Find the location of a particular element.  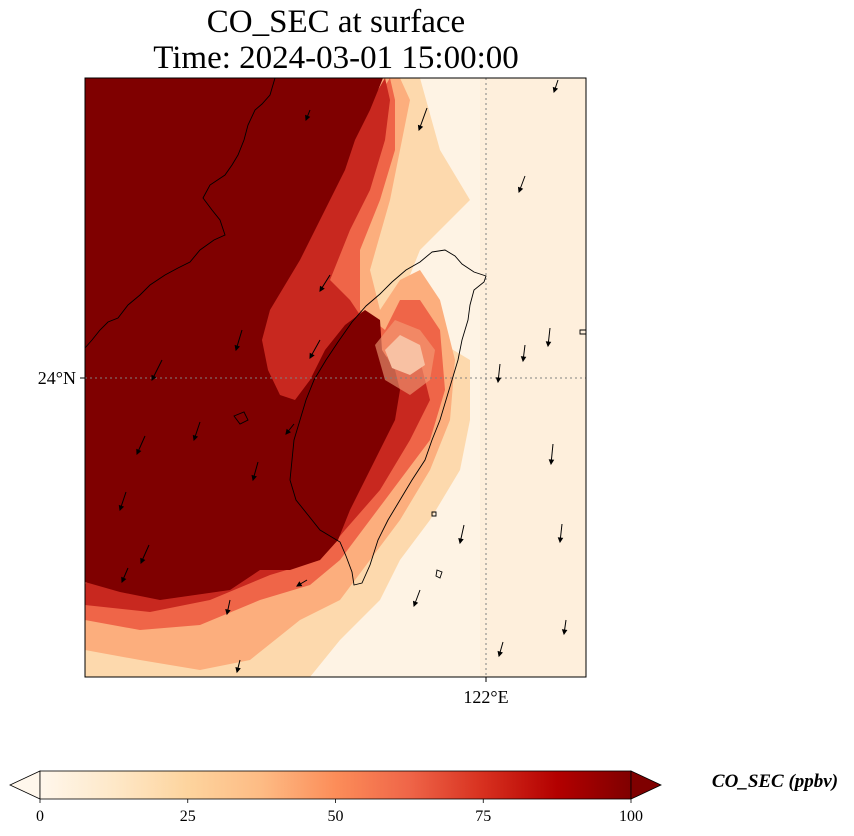

colorbar-label: CO_SEC (ppbv) is located at coordinates (775, 781).